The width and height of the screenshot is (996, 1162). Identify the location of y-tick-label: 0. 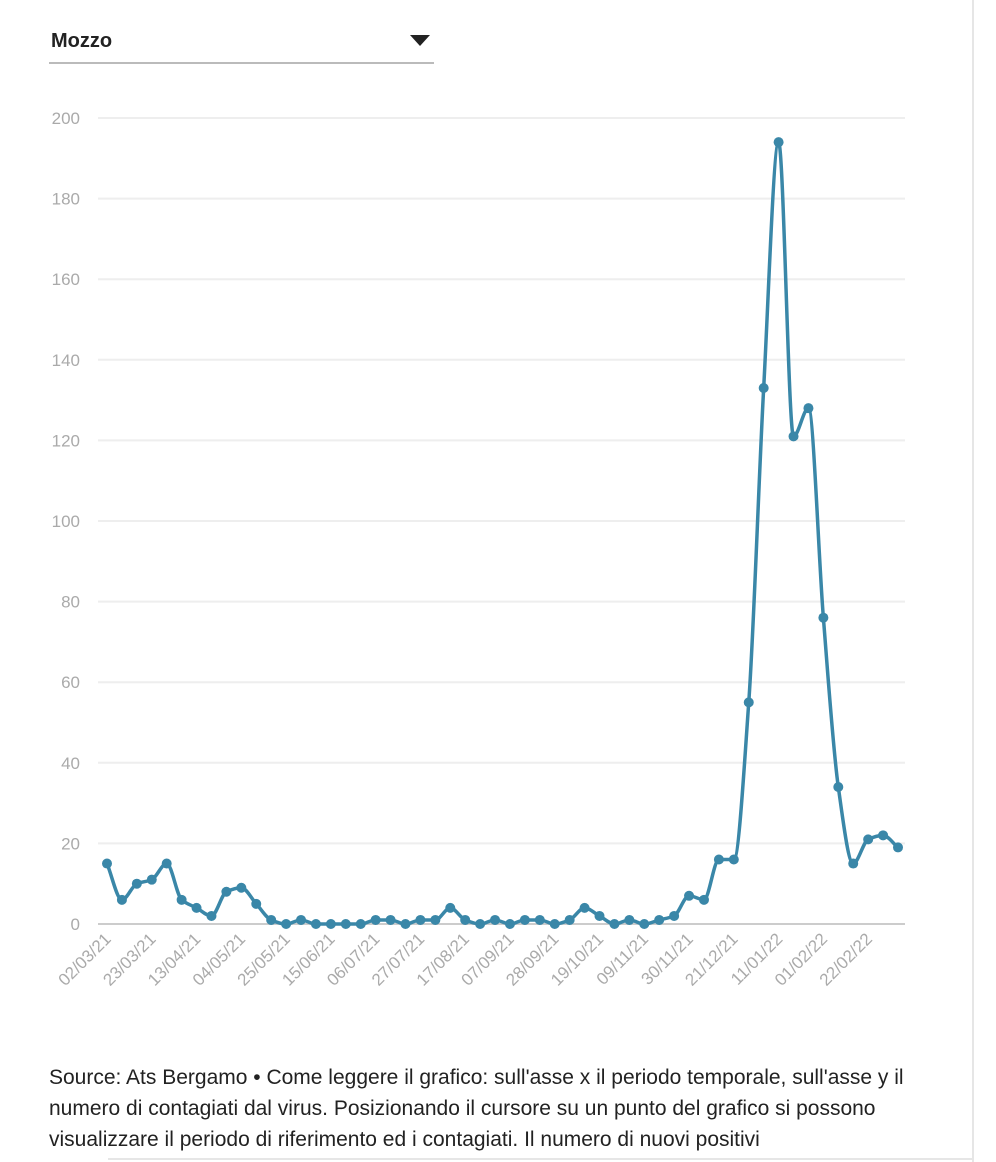
(75, 924).